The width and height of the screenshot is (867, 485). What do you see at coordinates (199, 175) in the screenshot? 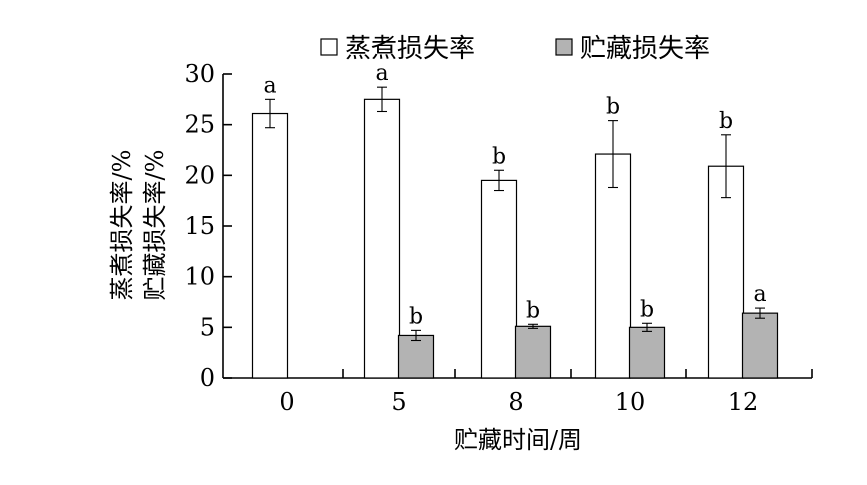
I see `y-tick-label: 20` at bounding box center [199, 175].